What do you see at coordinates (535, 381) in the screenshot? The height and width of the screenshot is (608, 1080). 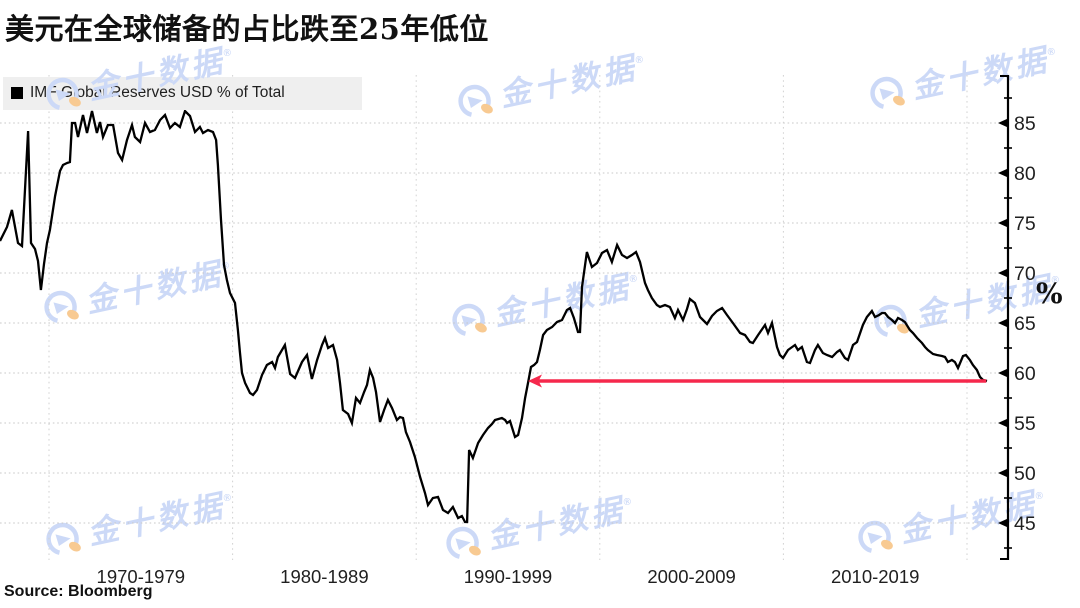 I see `low-point-arrow-head` at bounding box center [535, 381].